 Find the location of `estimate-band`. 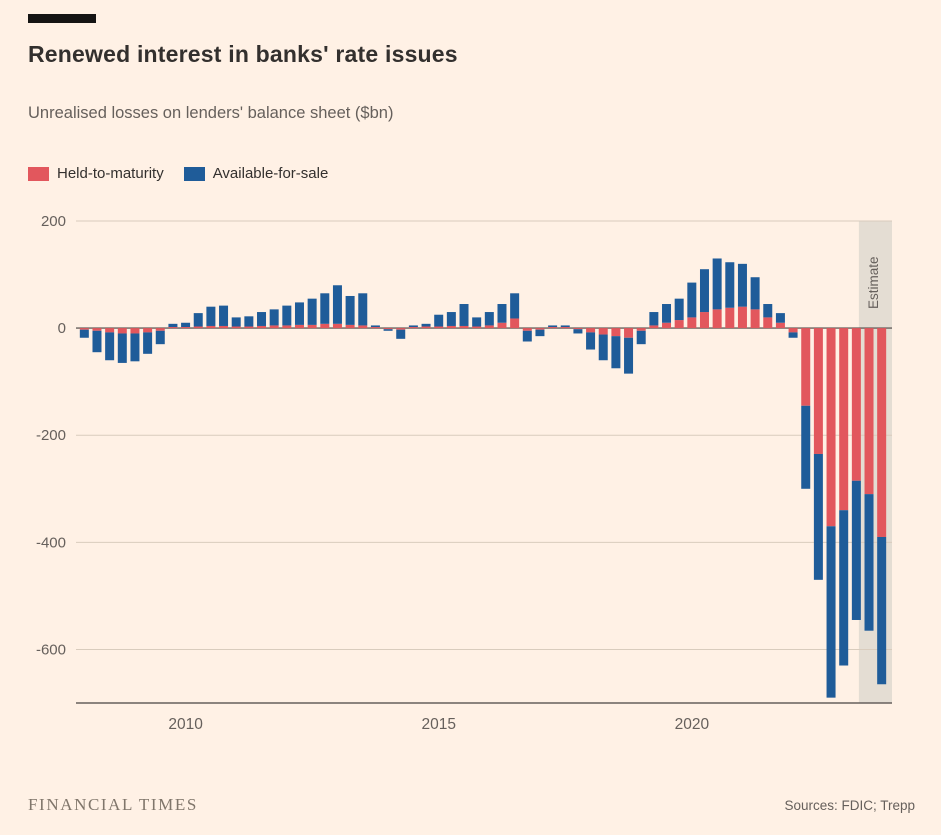

estimate-band is located at coordinates (875, 462).